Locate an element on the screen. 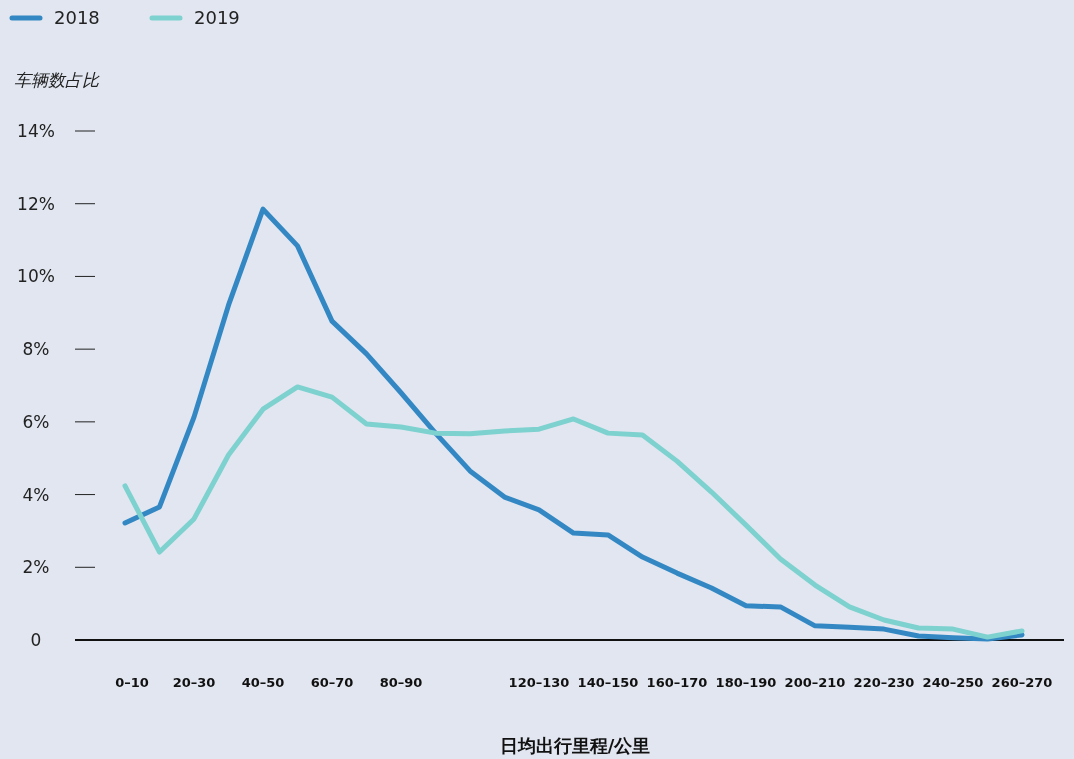  legend-label: 2018 is located at coordinates (77, 17).